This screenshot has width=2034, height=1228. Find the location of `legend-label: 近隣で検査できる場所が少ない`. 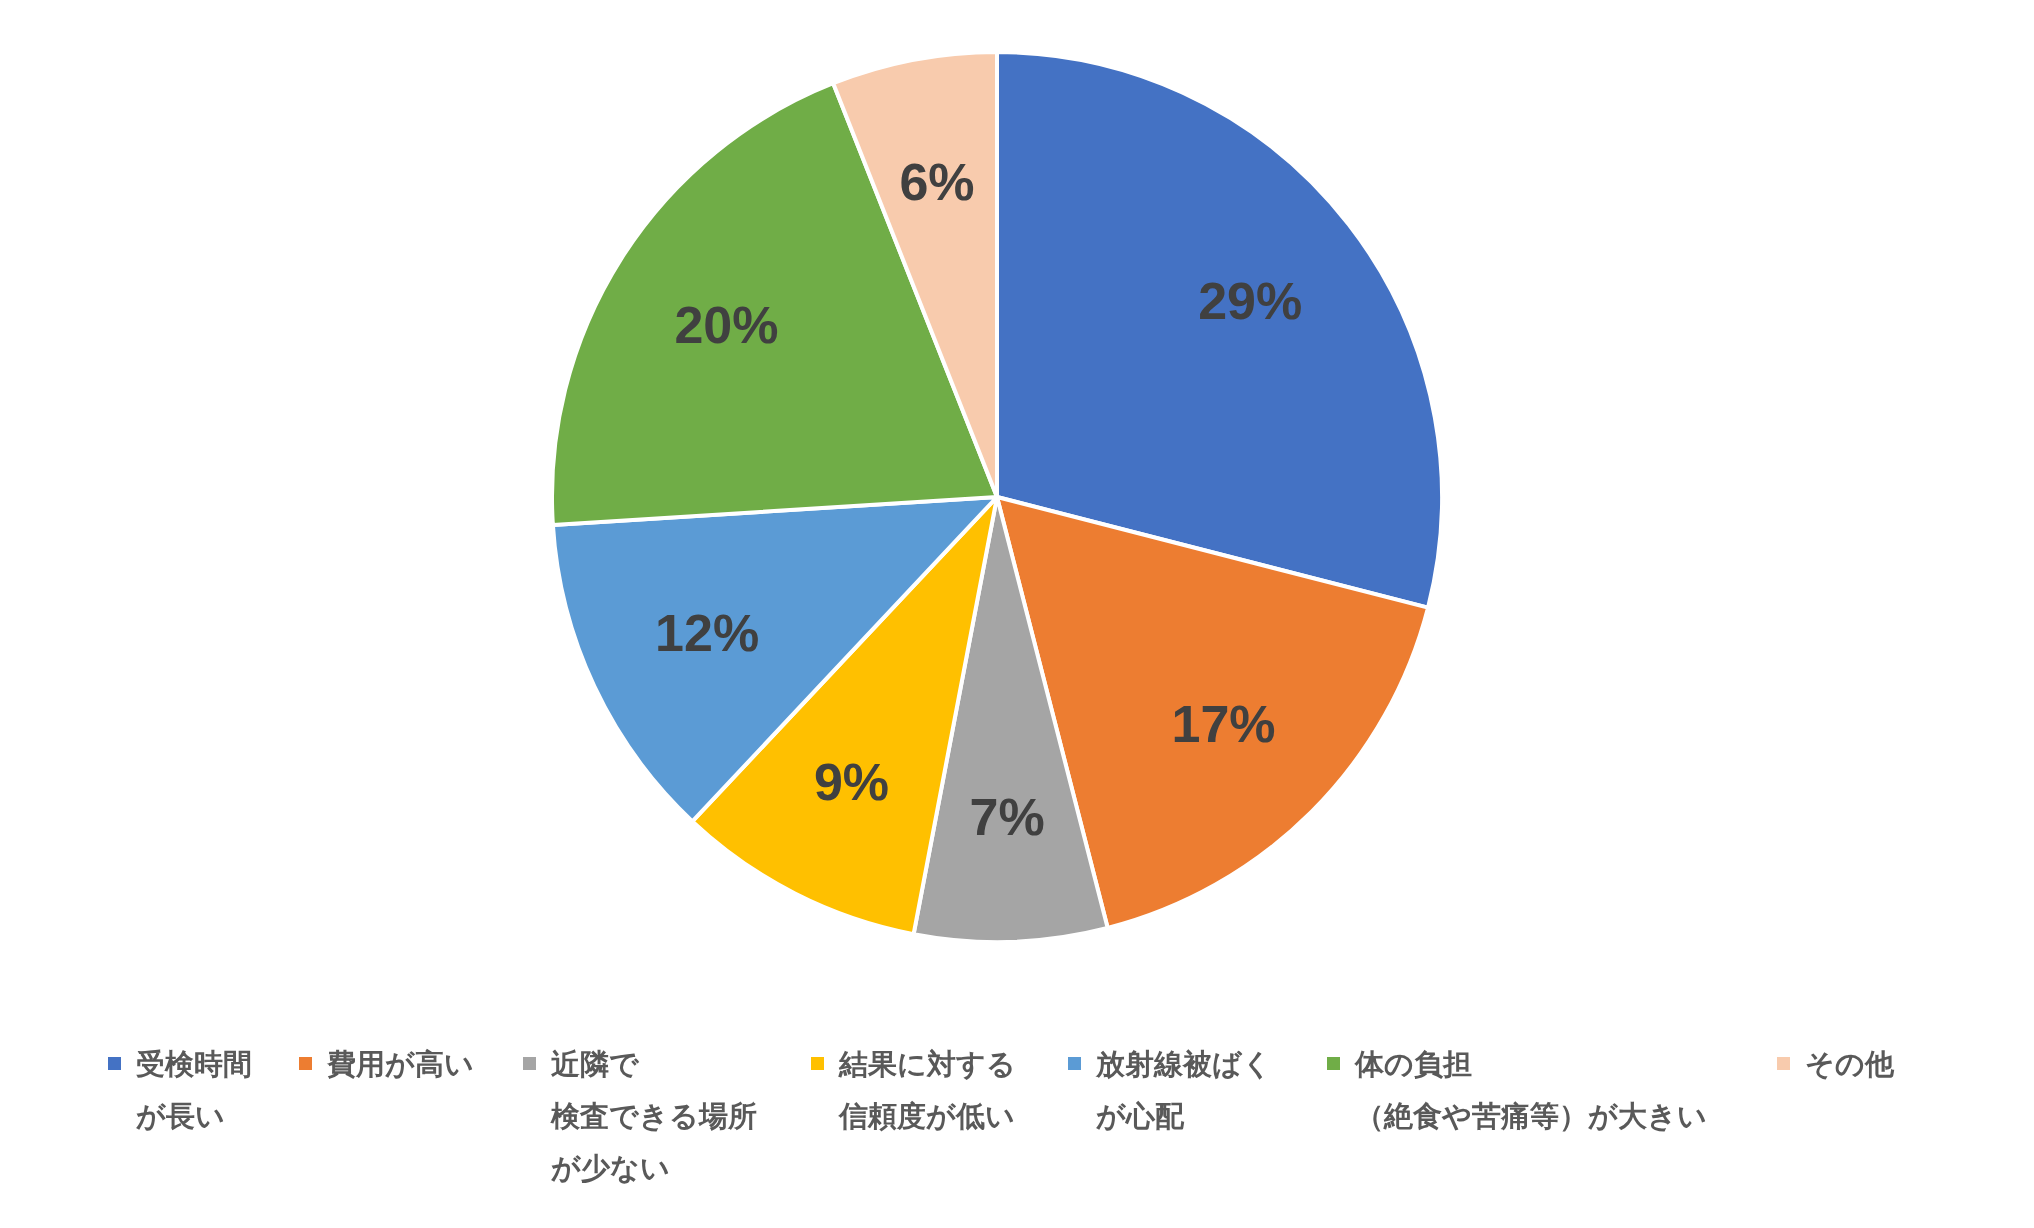

legend-label: 近隣で検査できる場所が少ない is located at coordinates (653, 1116).